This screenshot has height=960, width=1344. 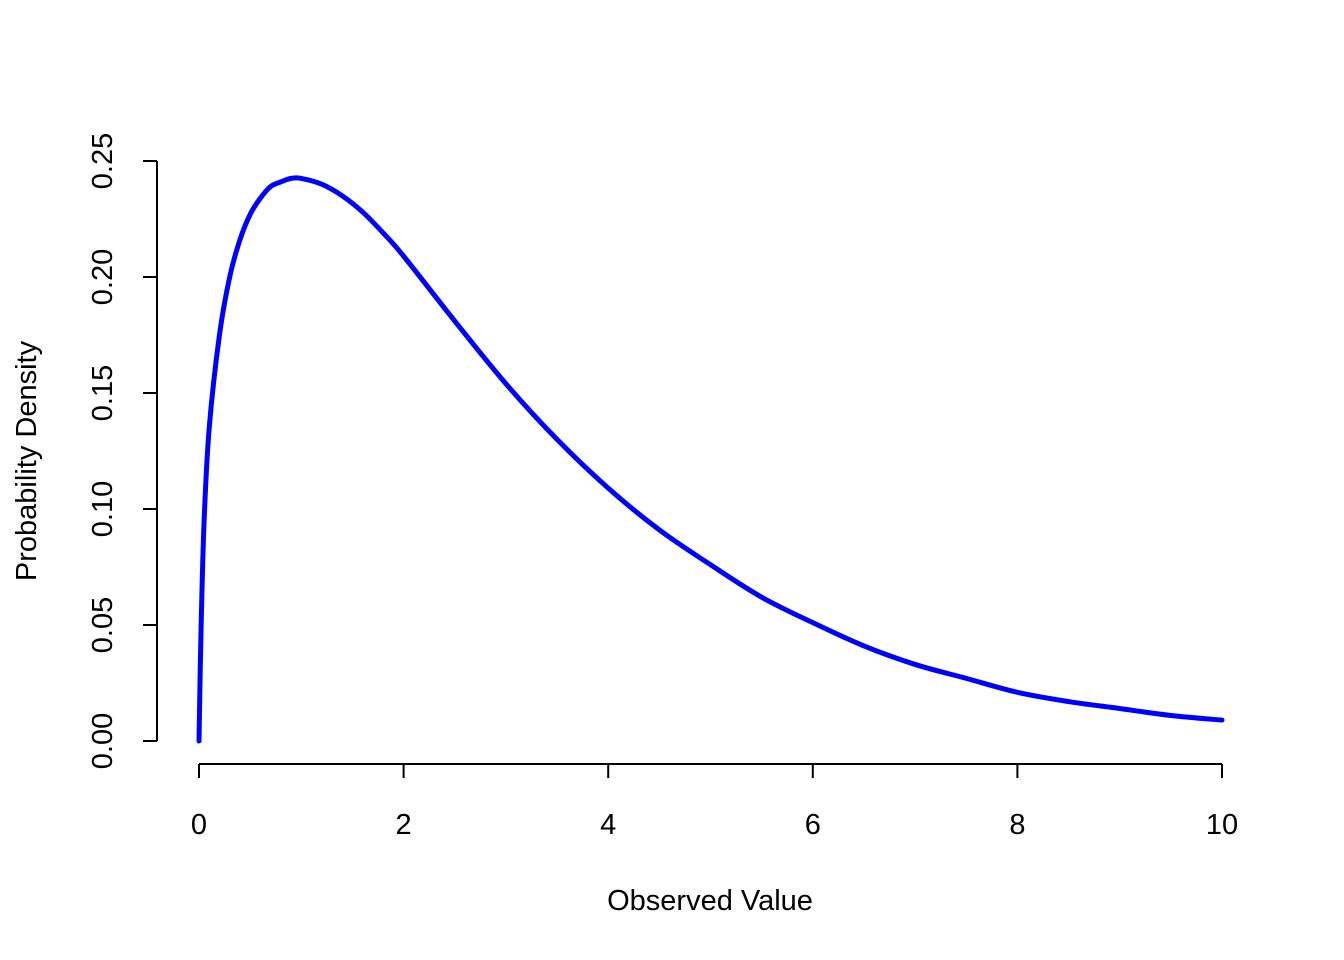 I want to click on x-tick-label: 4, so click(x=608, y=825).